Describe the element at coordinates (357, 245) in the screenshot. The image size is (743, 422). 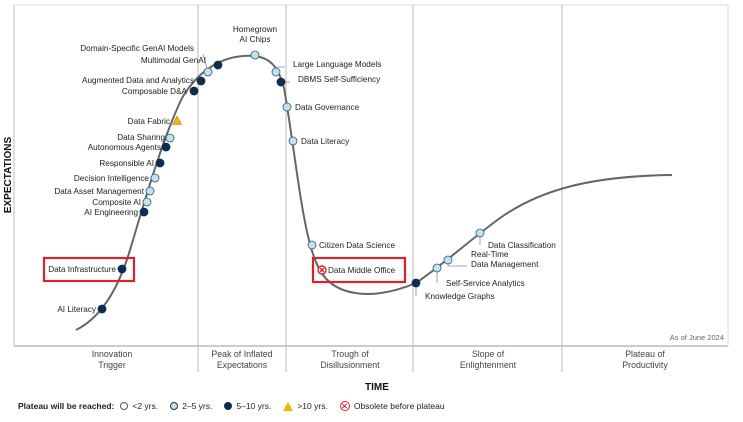
I see `point-label: Citizen Data Science` at that location.